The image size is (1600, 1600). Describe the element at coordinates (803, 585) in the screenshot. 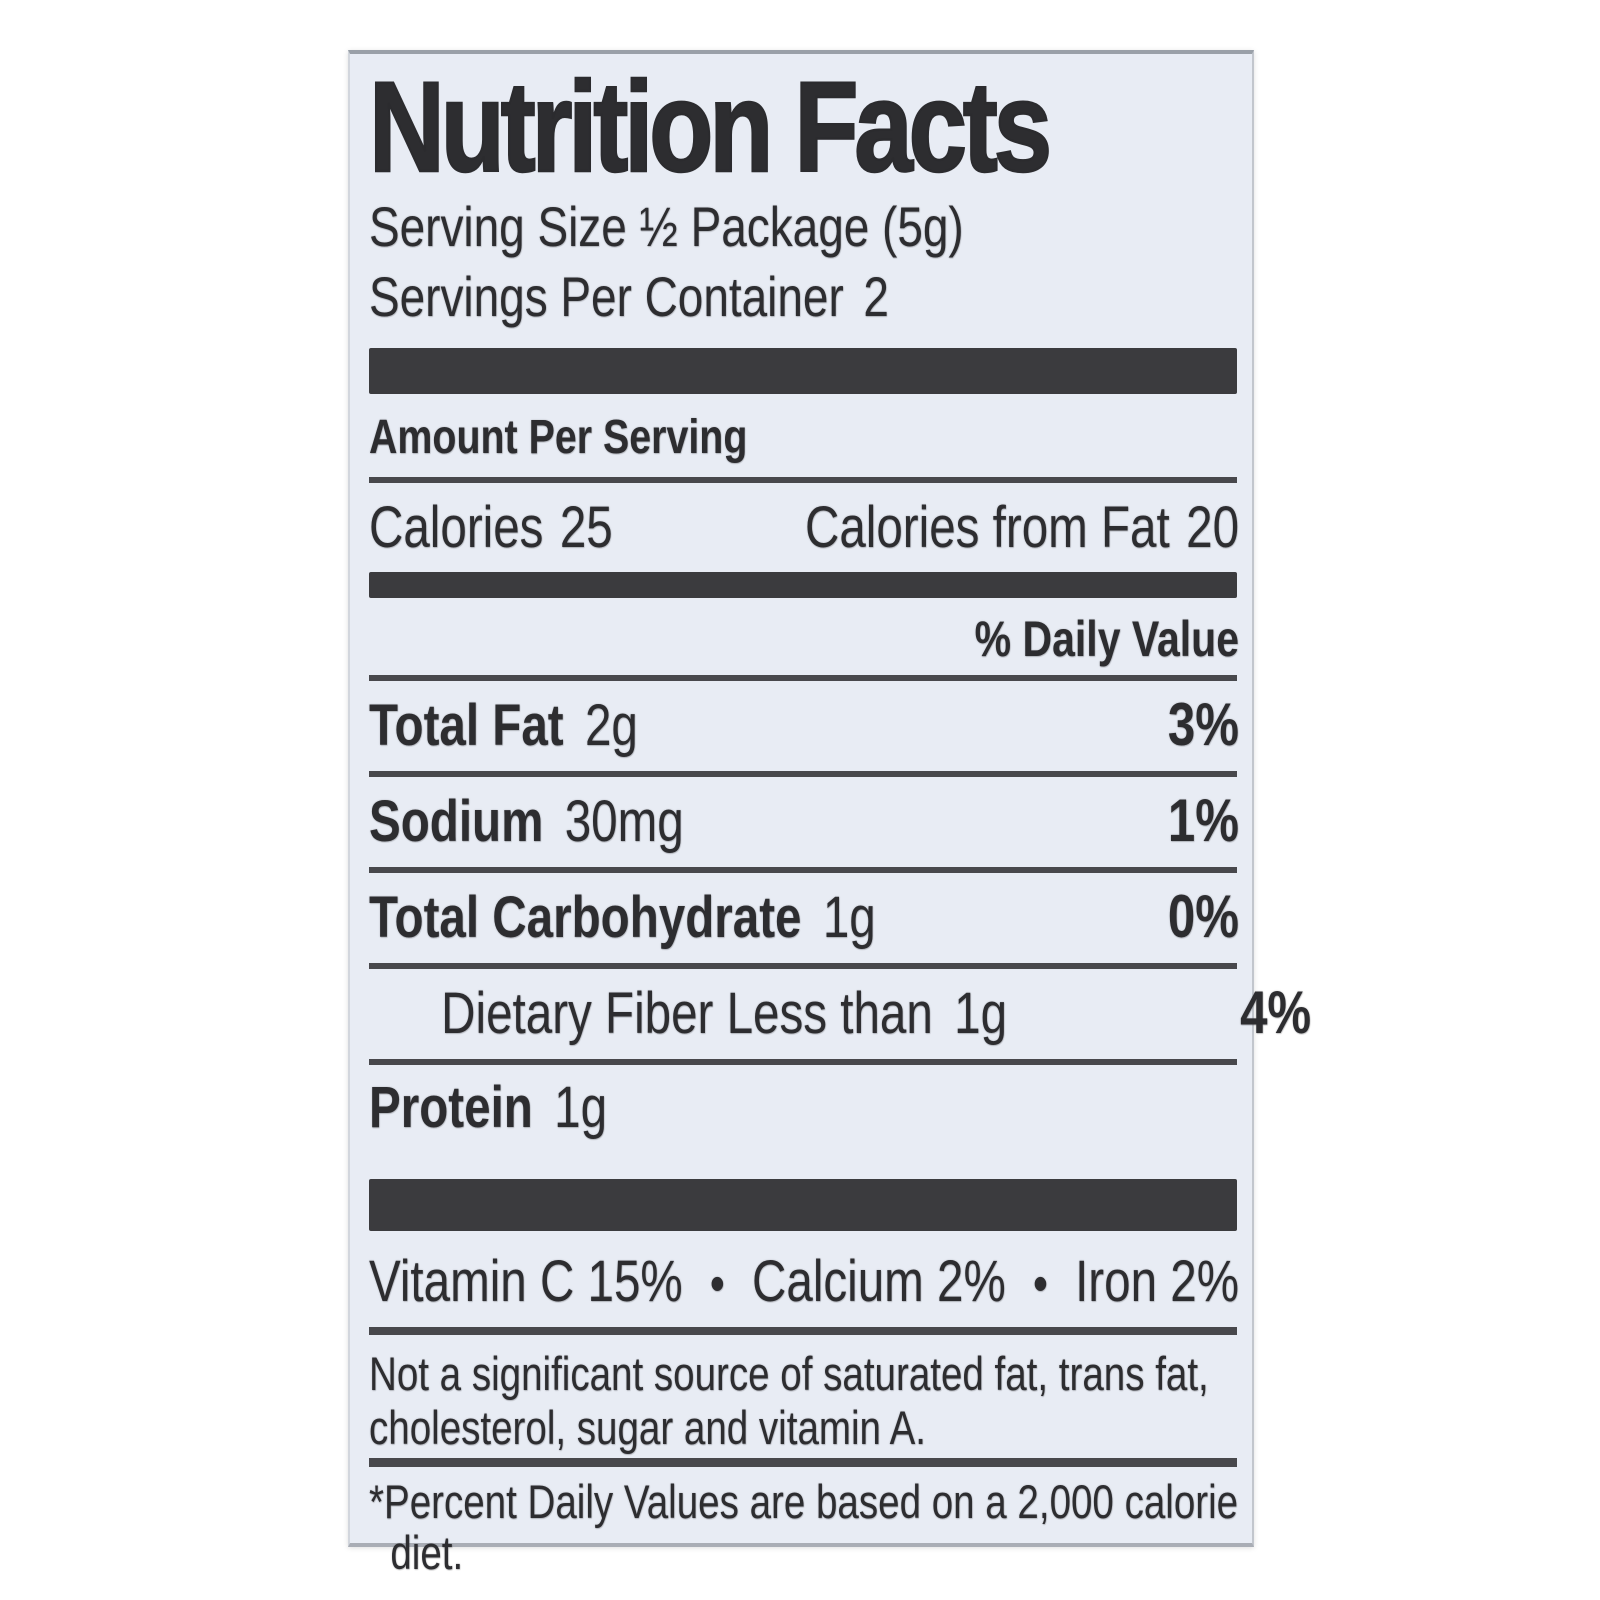

I see `section-divider-bar-calories` at that location.